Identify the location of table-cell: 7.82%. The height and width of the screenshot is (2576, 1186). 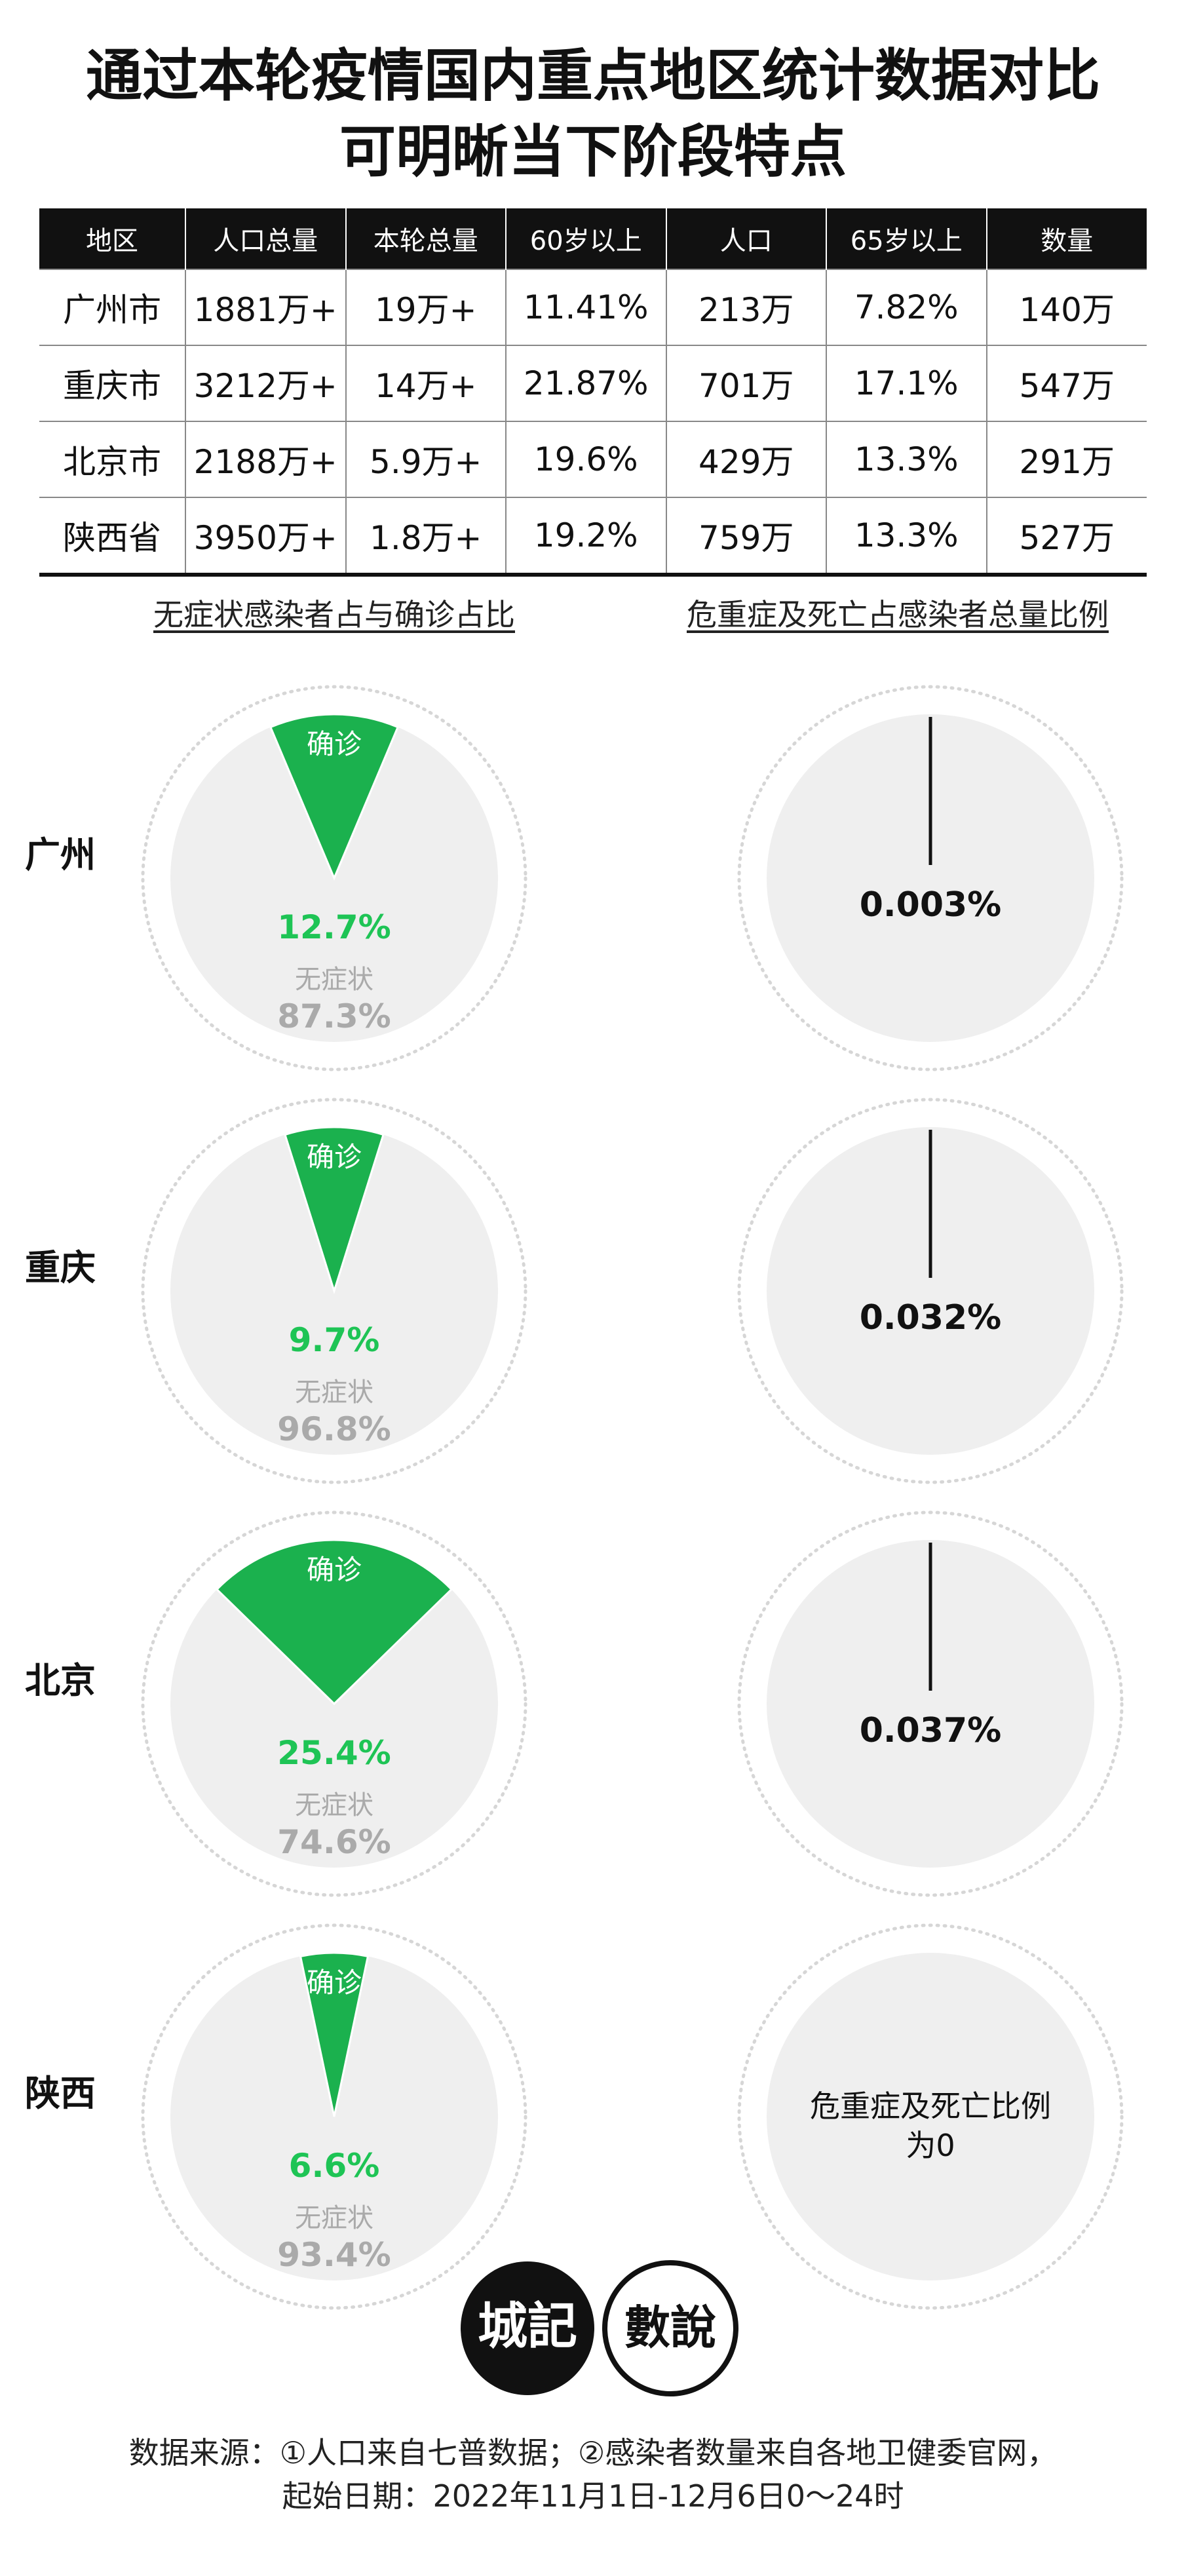
(907, 307).